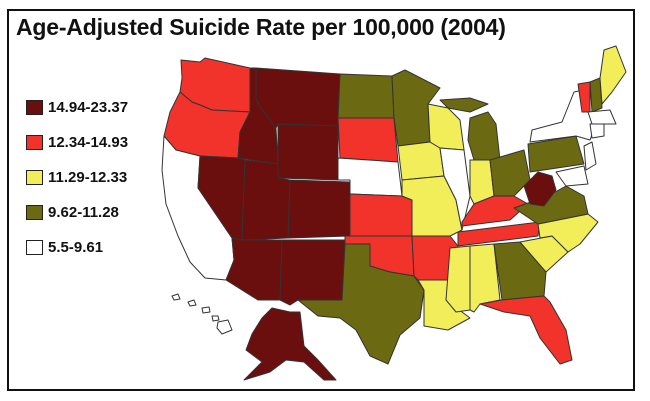  I want to click on state-new-jersey, so click(590, 156).